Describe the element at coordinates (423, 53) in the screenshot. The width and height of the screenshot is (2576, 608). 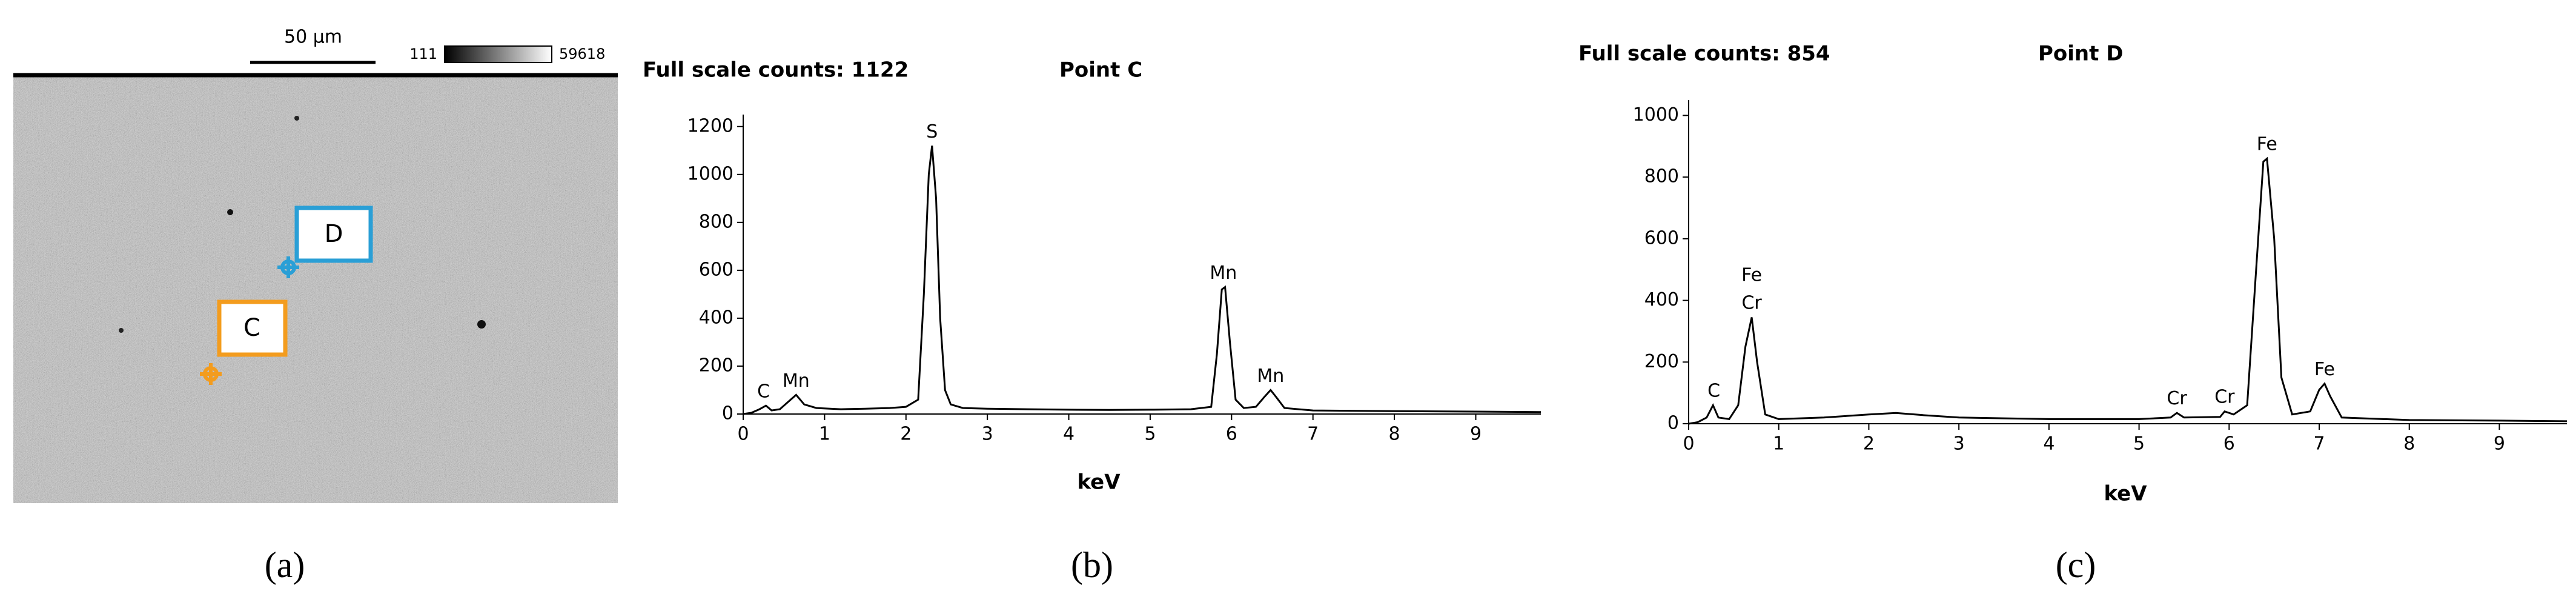
I see `color-min: 111` at that location.